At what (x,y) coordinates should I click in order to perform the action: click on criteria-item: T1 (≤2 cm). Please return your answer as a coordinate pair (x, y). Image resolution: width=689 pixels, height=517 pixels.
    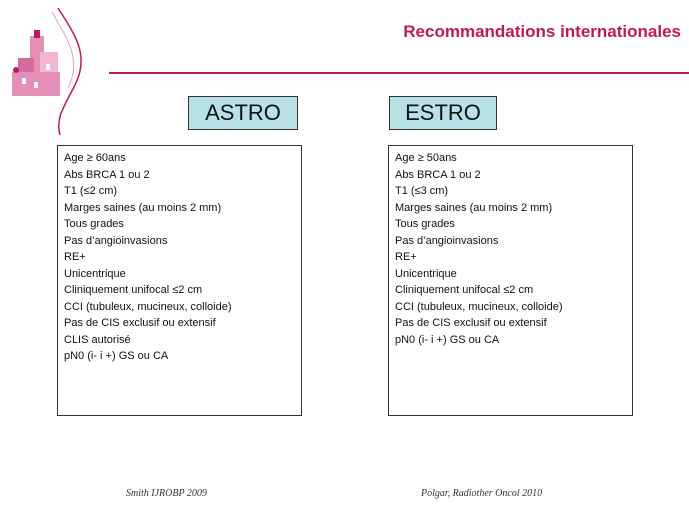
    Looking at the image, I should click on (91, 191).